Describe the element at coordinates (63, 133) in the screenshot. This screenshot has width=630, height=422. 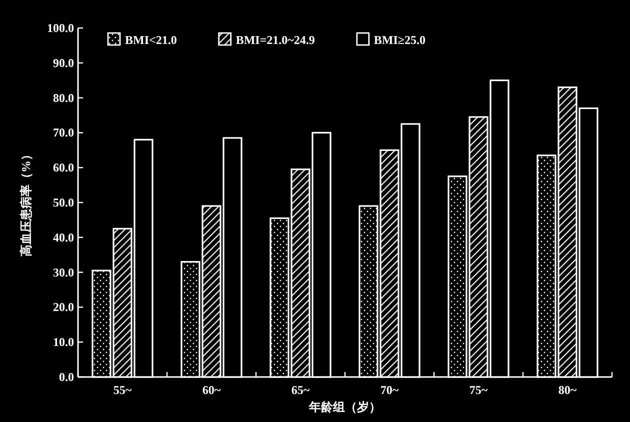
I see `y-tick-label: 70.0` at that location.